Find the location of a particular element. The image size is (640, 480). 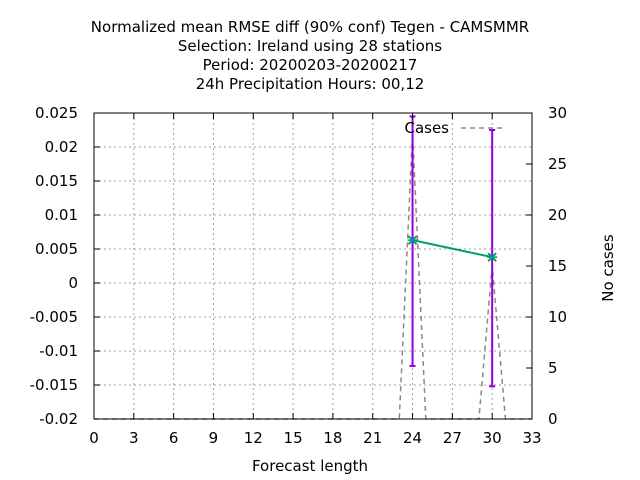

y2-axis-ticks: 0 5 10 15 20 25 30 is located at coordinates (546, 266).